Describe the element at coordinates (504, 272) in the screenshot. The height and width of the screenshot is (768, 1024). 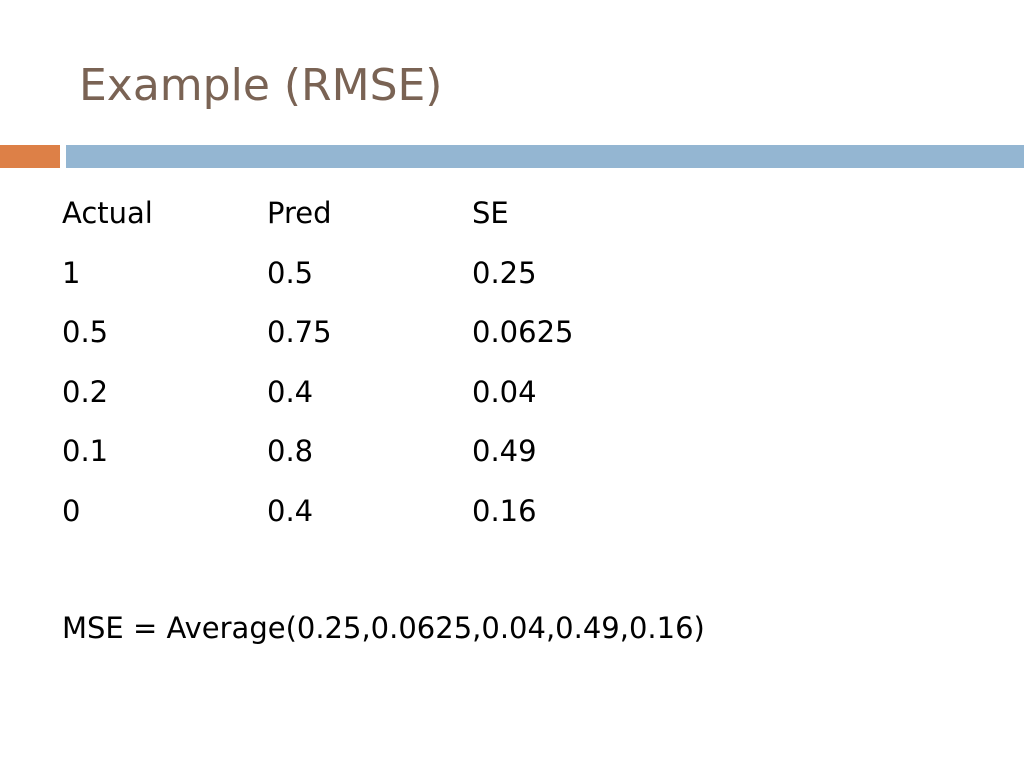
I see `cell-se: 0.25` at that location.